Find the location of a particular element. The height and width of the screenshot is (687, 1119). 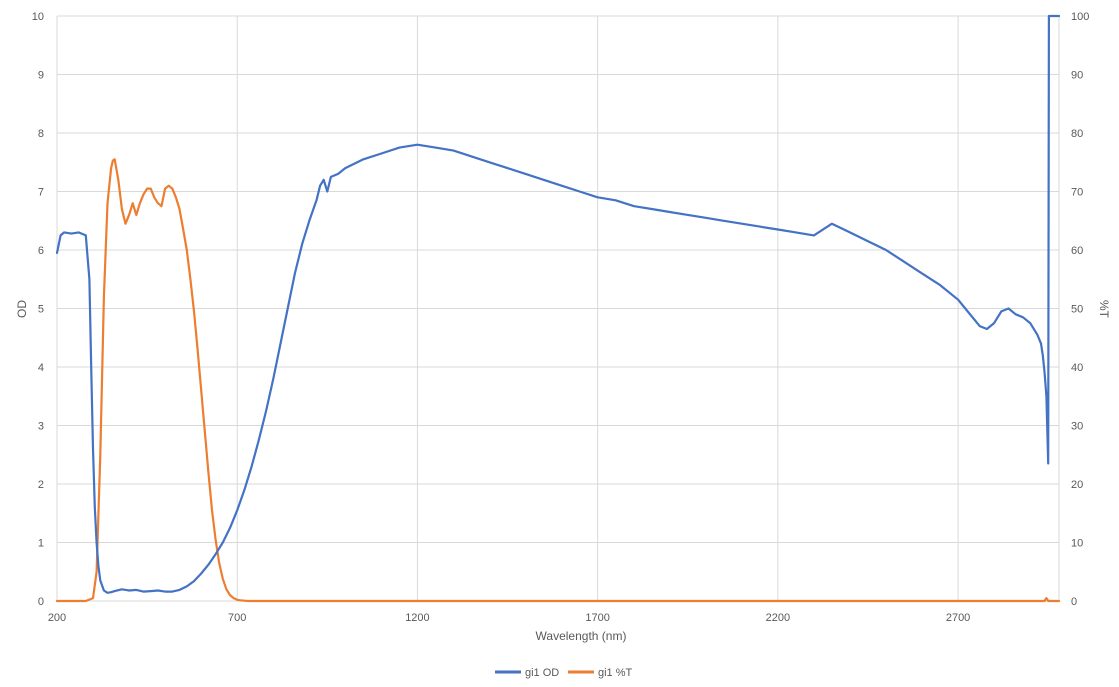

y2-tick-label: 50 is located at coordinates (1077, 310).